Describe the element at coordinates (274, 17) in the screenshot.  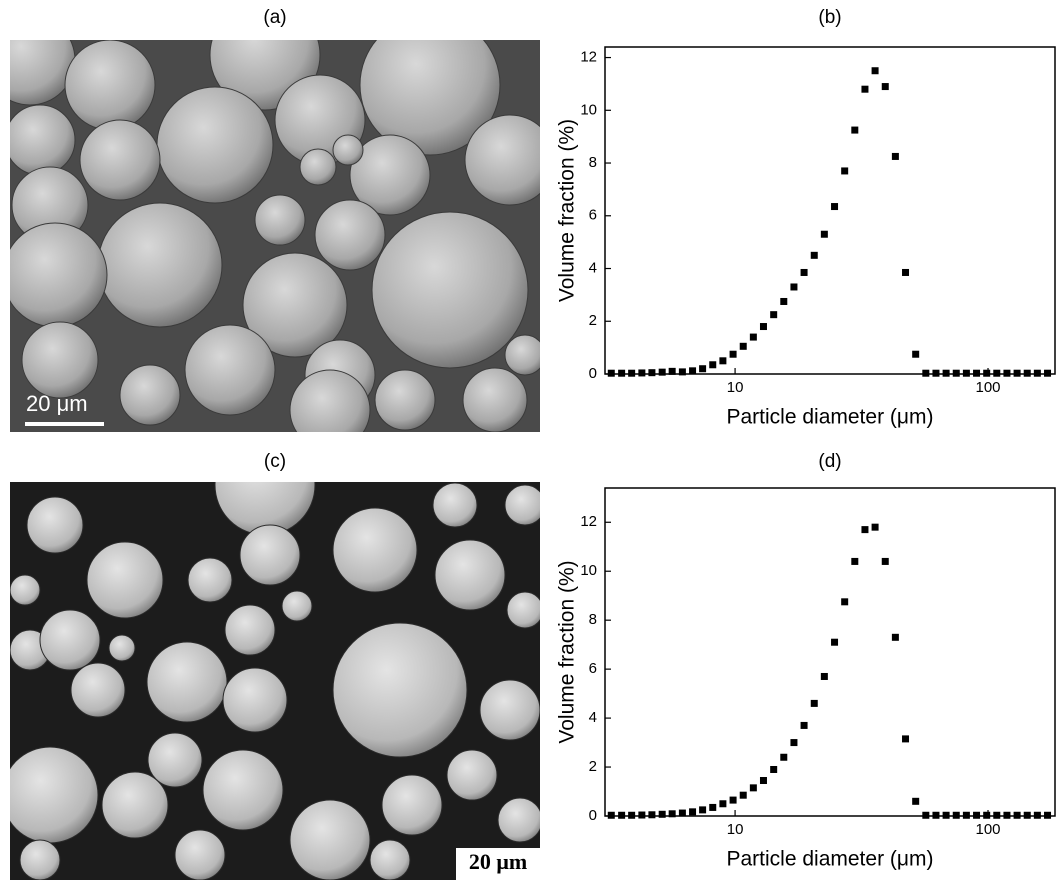
I see `panel-label: (a)` at that location.